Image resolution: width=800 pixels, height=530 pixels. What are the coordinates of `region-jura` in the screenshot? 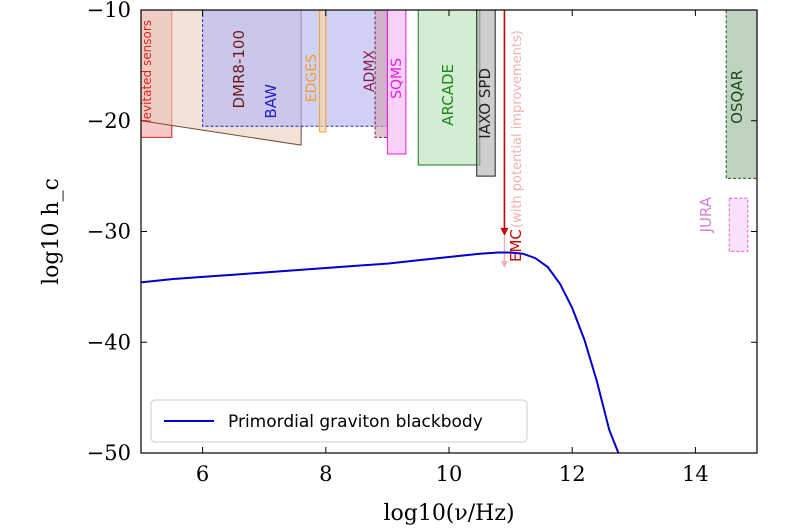 It's located at (738, 224).